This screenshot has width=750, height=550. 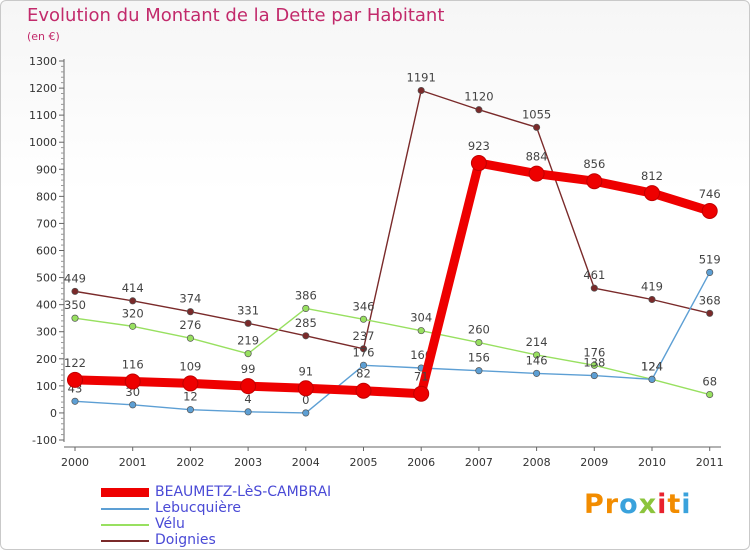 I want to click on data-label-2: 260, so click(x=479, y=330).